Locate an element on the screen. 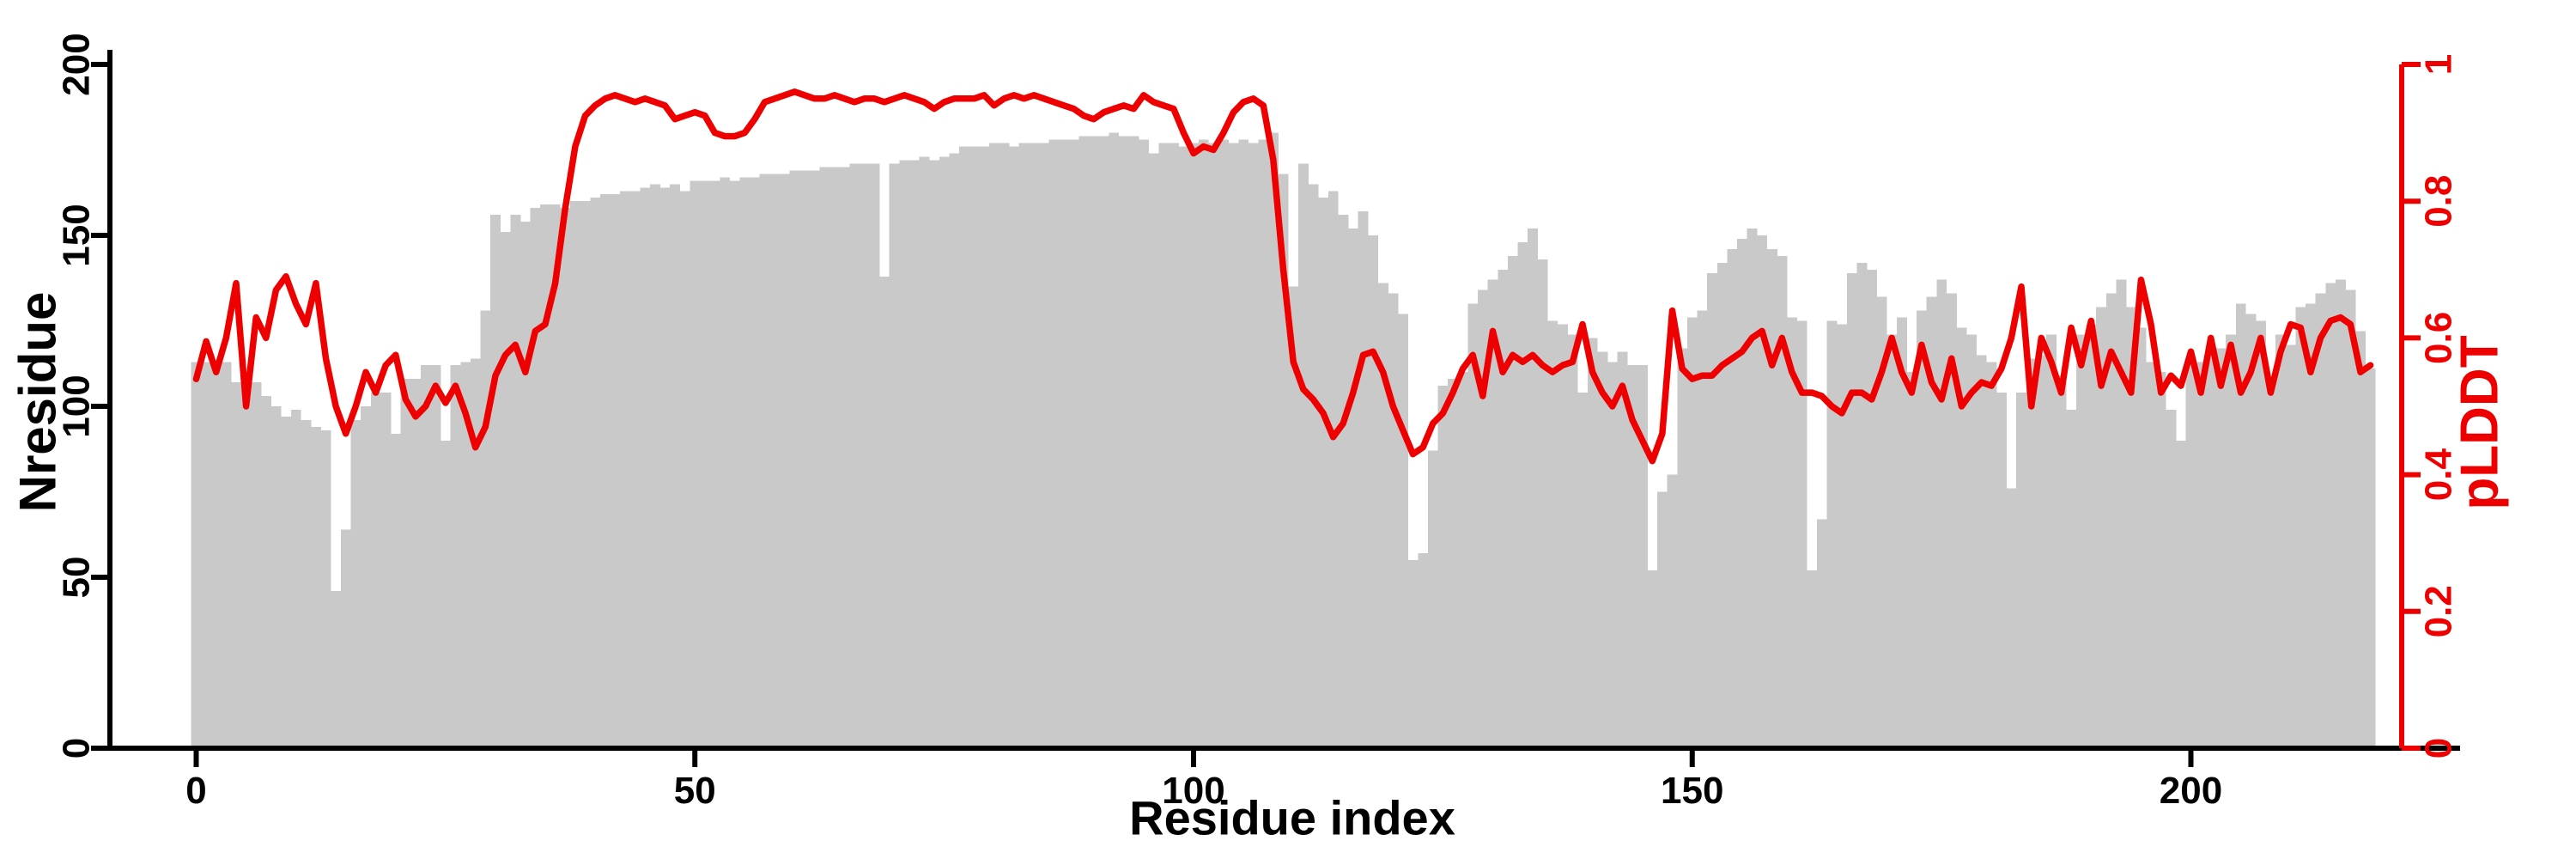 The image size is (2576, 859). y-right-tick-label: 0.8 is located at coordinates (2439, 202).